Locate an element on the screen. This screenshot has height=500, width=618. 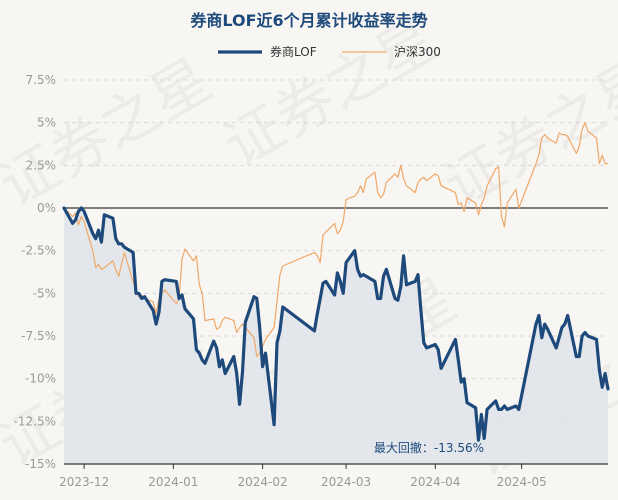
legend-label-fund: 券商LOF is located at coordinates (293, 51).